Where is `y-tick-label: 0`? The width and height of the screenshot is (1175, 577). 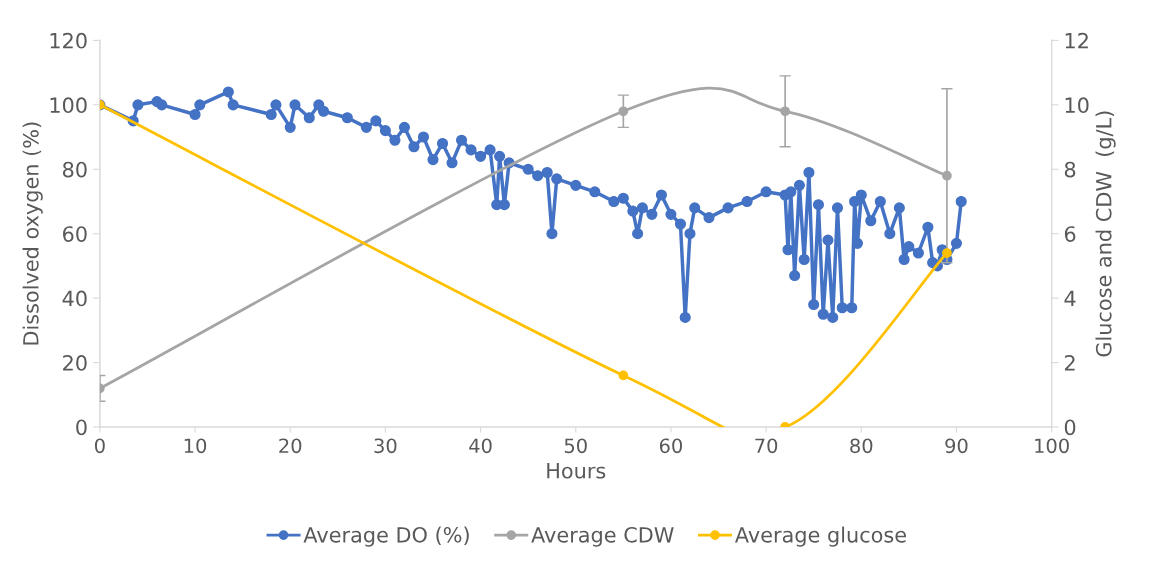
y-tick-label: 0 is located at coordinates (81, 427).